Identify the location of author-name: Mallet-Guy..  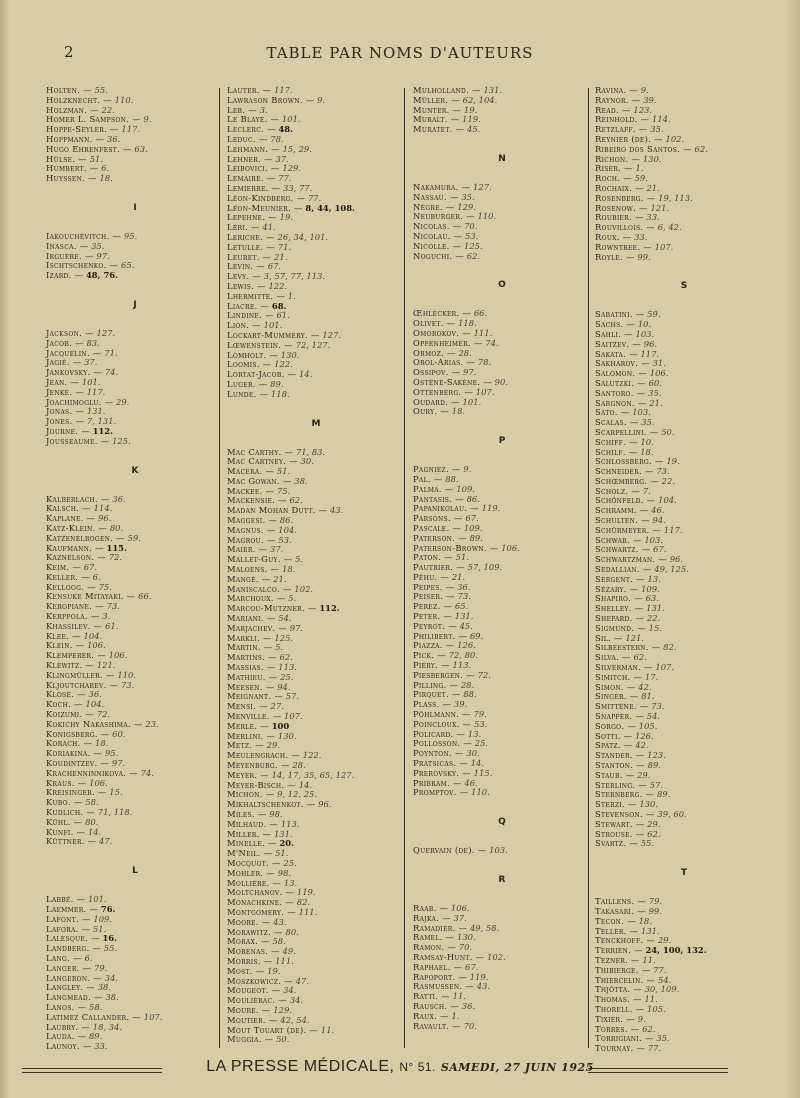
(254, 559).